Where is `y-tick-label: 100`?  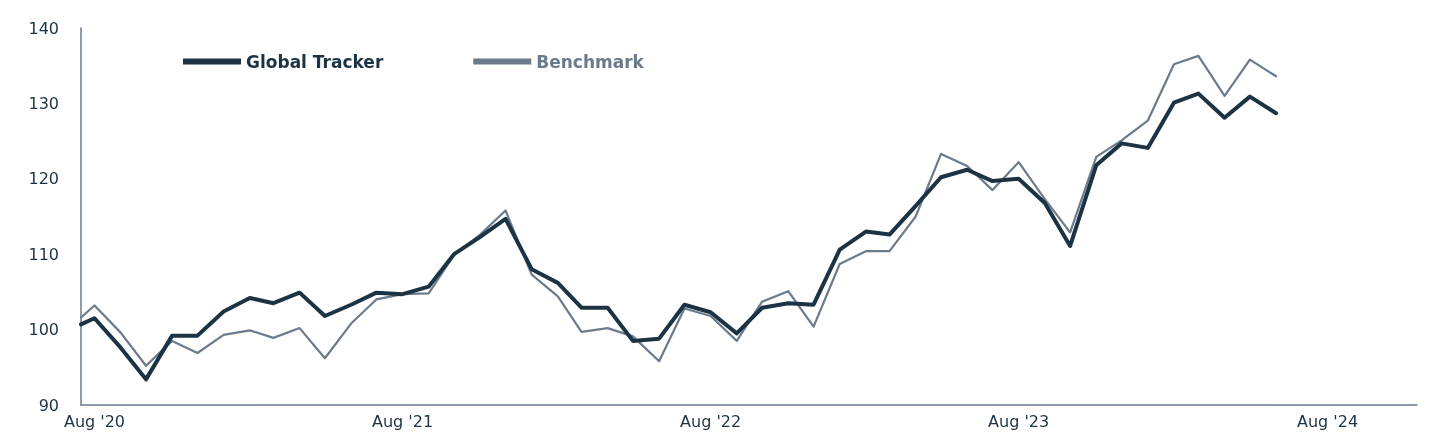
y-tick-label: 100 is located at coordinates (43, 330).